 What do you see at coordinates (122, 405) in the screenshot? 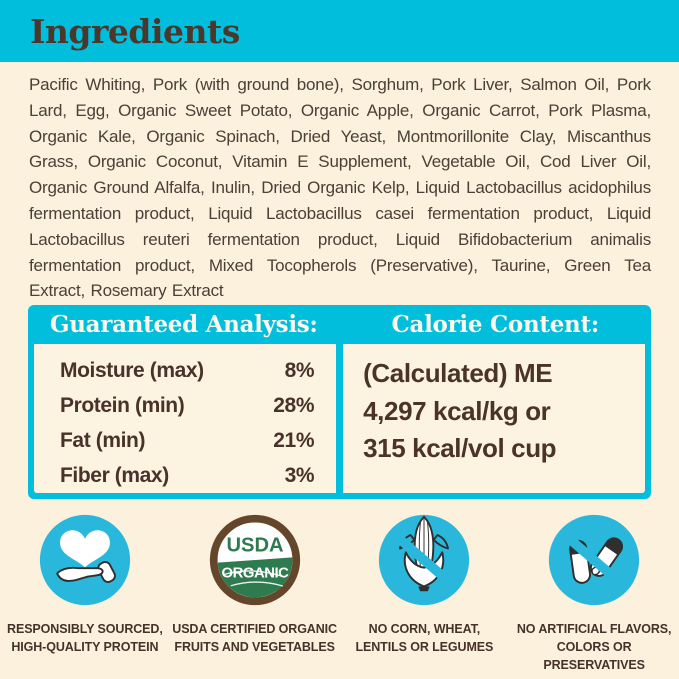
I see `analysis-label: Protein (min)` at bounding box center [122, 405].